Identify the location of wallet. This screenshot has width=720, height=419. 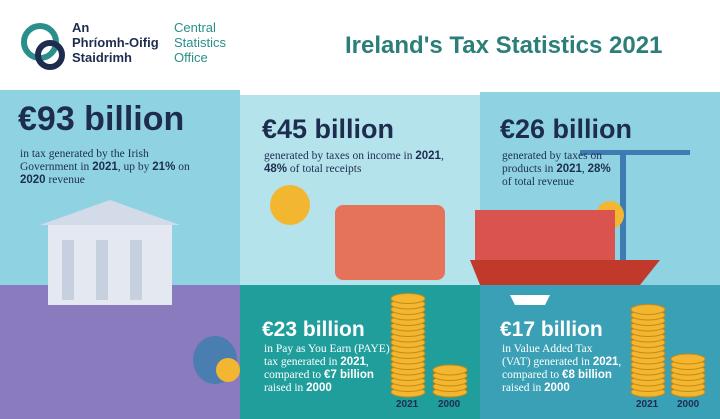
(390, 242).